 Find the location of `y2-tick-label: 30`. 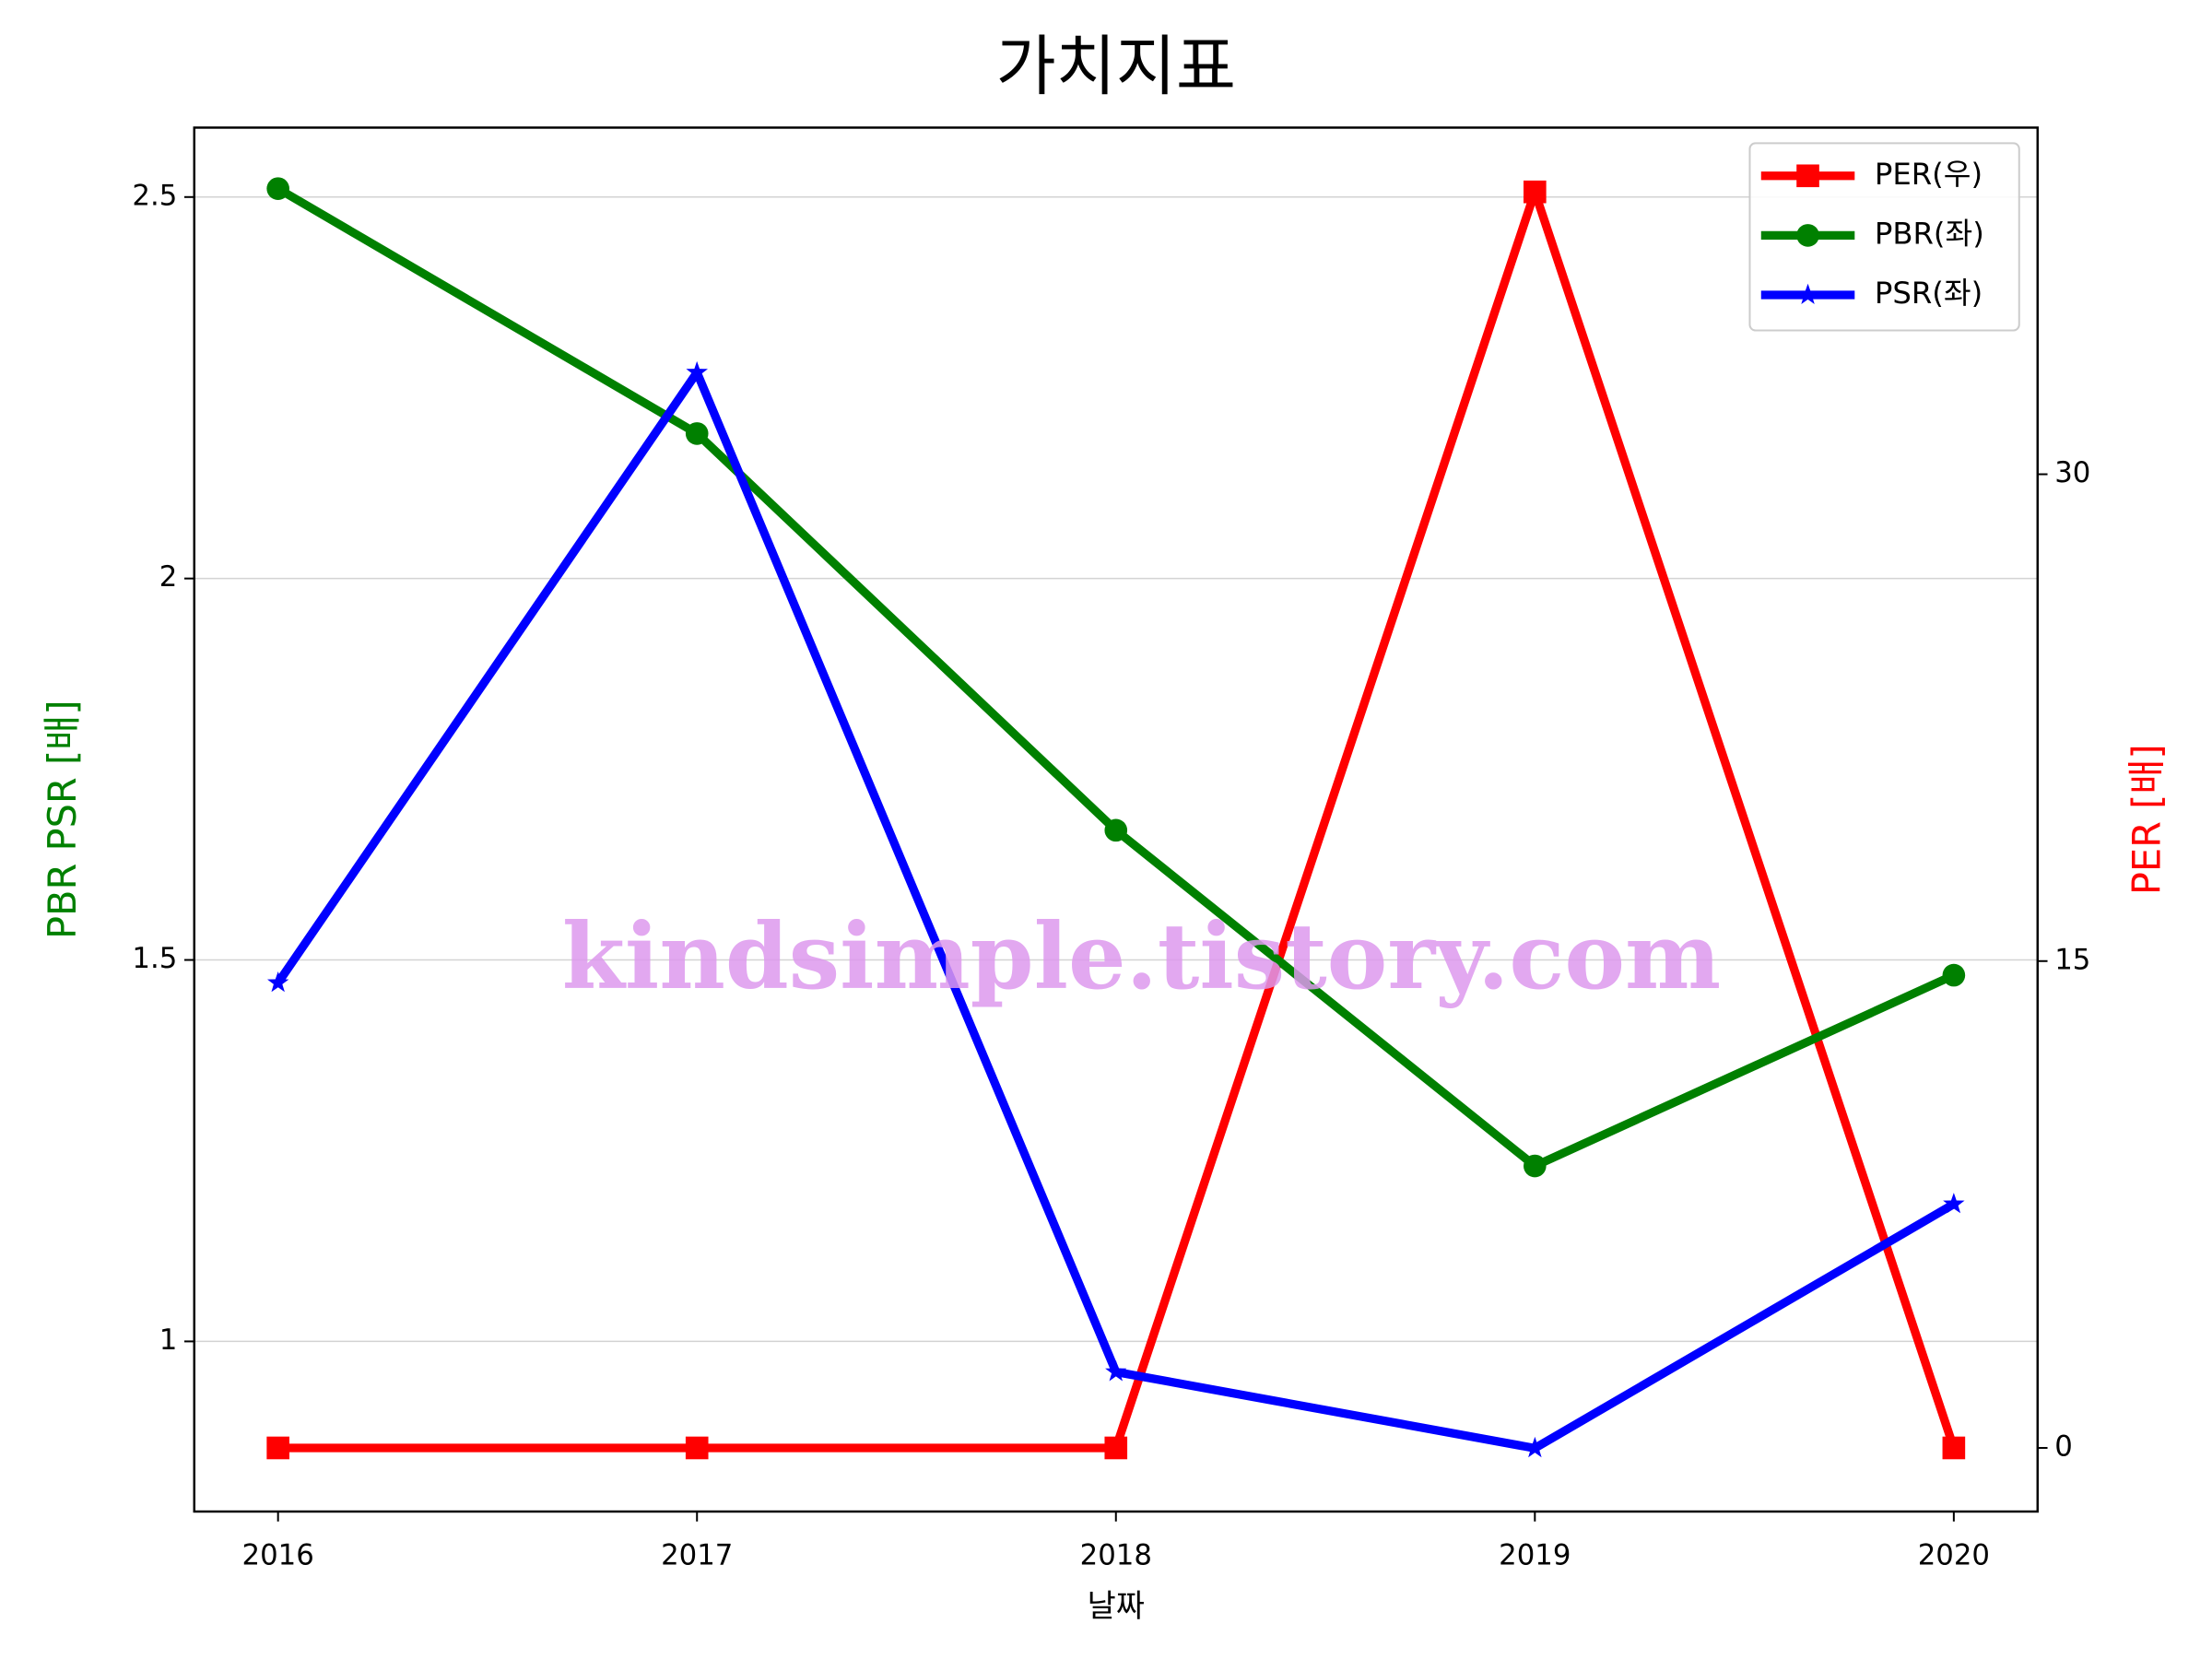

y2-tick-label: 30 is located at coordinates (2072, 472).